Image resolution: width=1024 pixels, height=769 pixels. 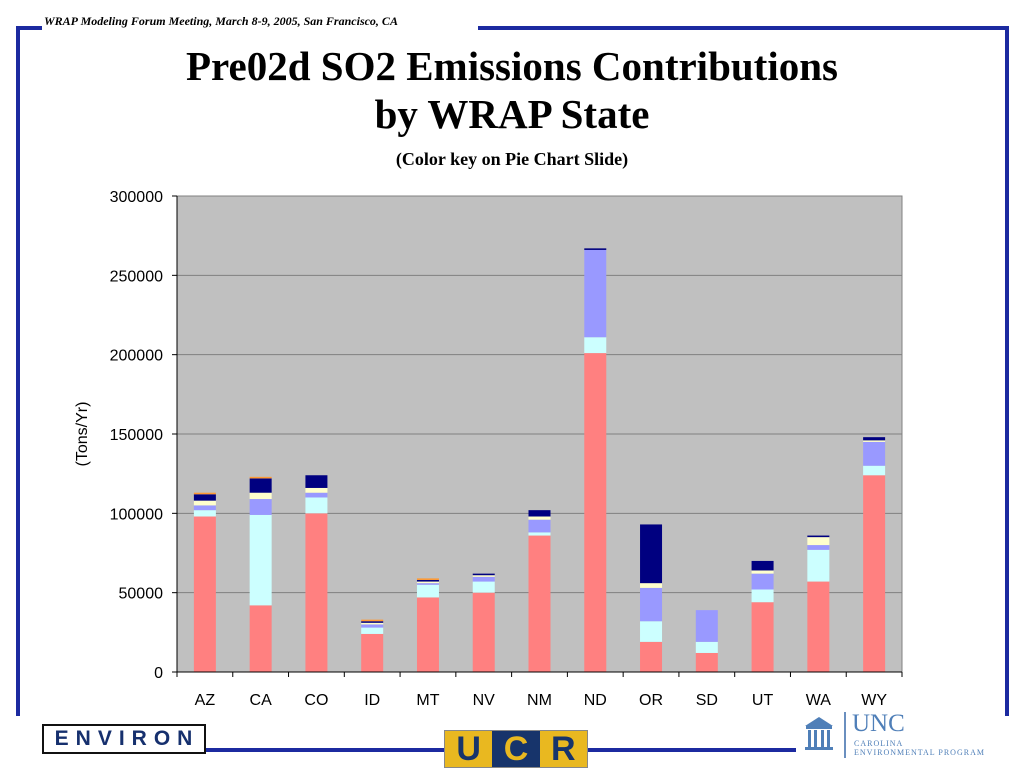 I want to click on bar-CO-s3, so click(x=316, y=490).